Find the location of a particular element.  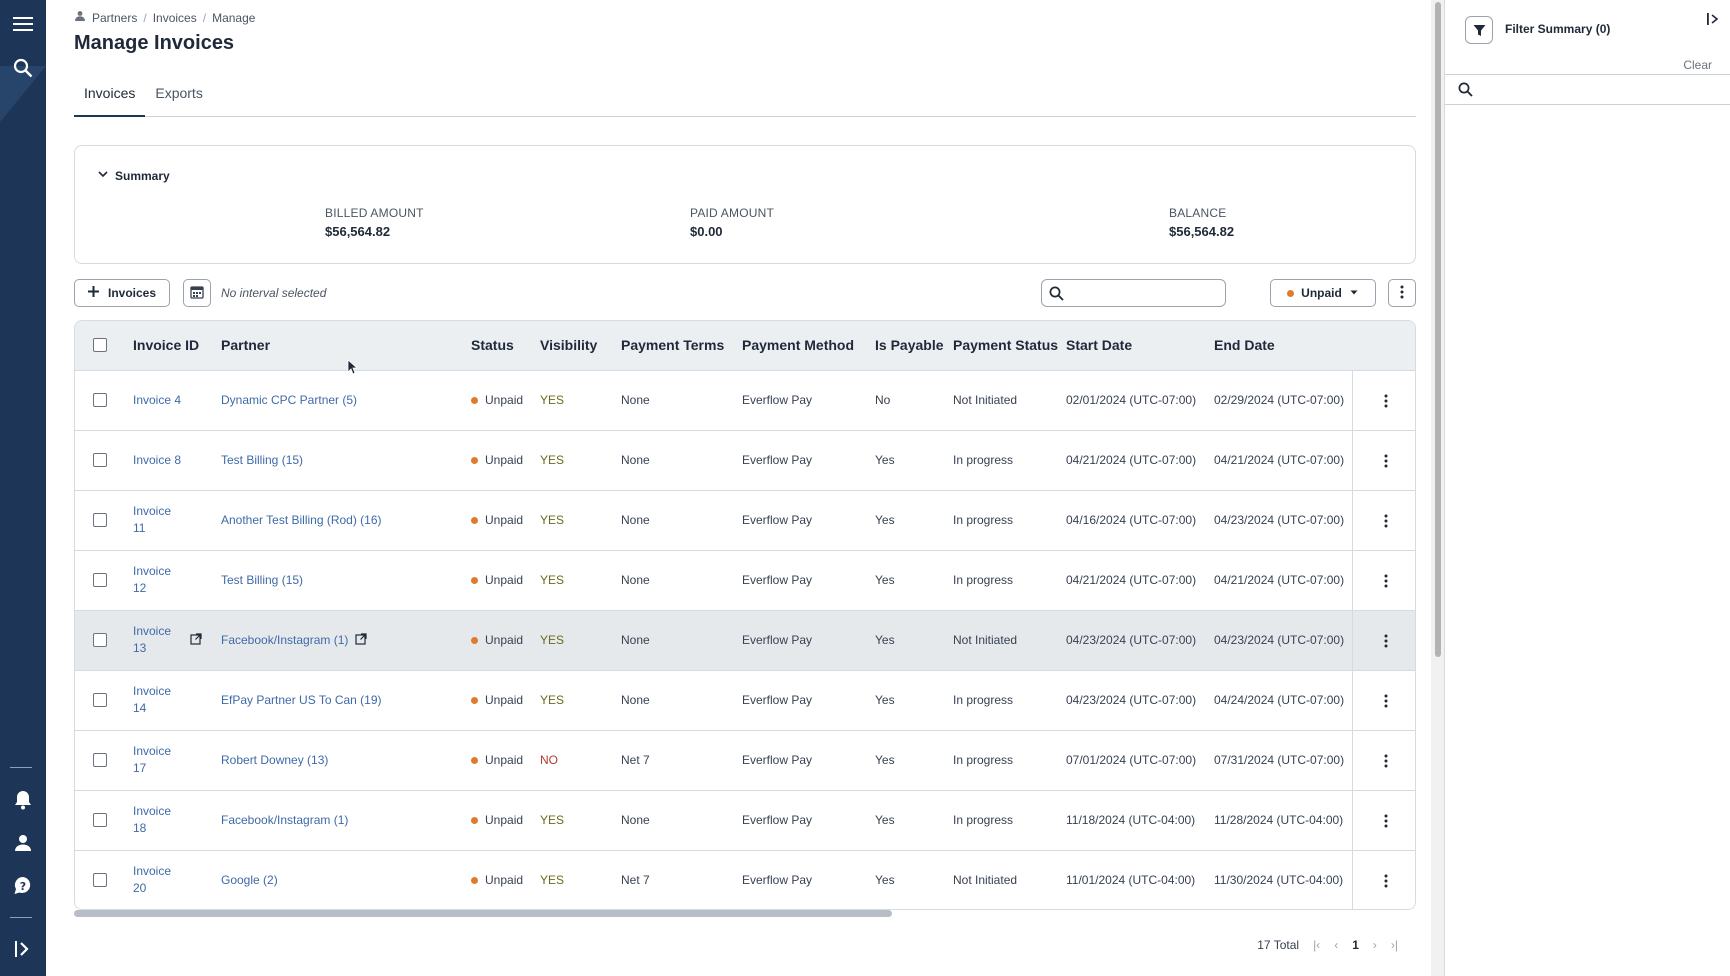

filter-search-input is located at coordinates (1599, 90).